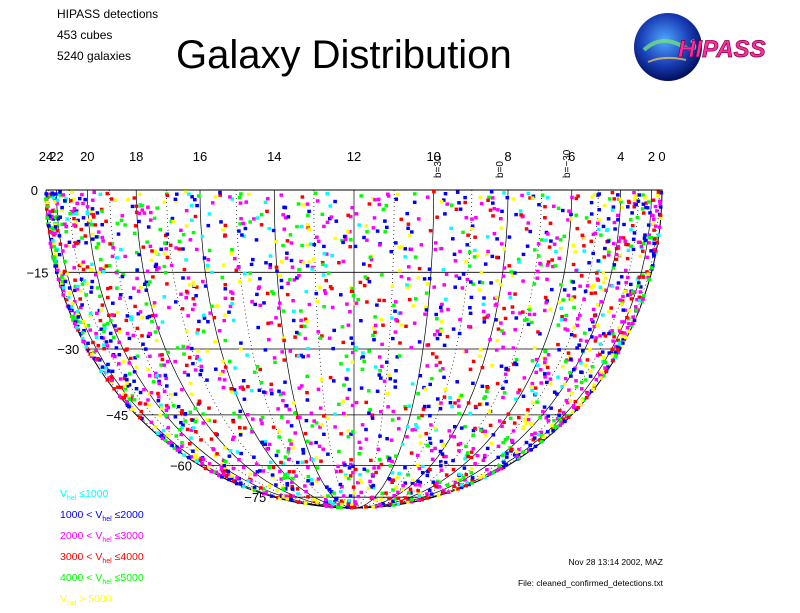 This screenshot has width=800, height=613. I want to click on footer-date: Nov 28 13:14 2002, MAZ, so click(615, 562).